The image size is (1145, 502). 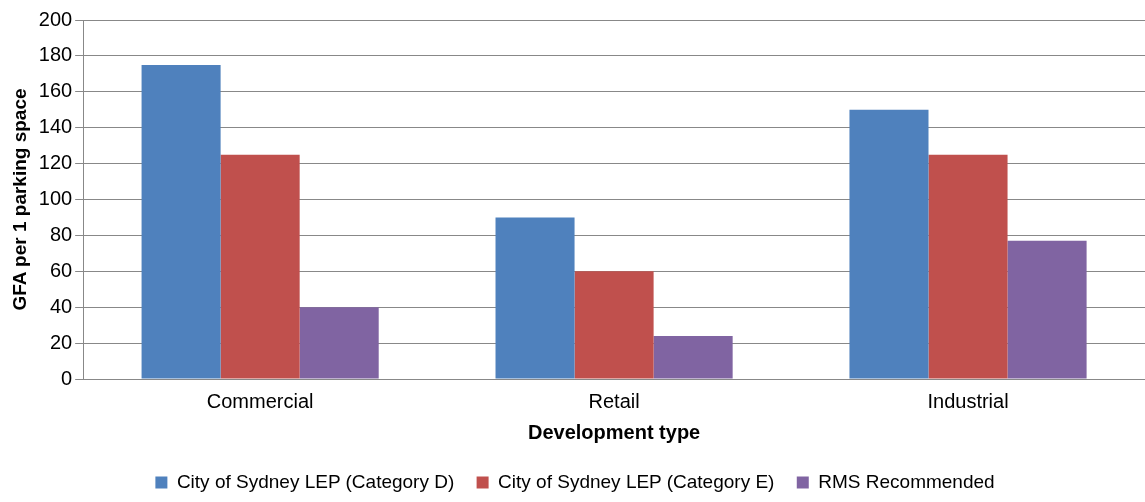 What do you see at coordinates (55, 198) in the screenshot?
I see `y-tick-label: 100` at bounding box center [55, 198].